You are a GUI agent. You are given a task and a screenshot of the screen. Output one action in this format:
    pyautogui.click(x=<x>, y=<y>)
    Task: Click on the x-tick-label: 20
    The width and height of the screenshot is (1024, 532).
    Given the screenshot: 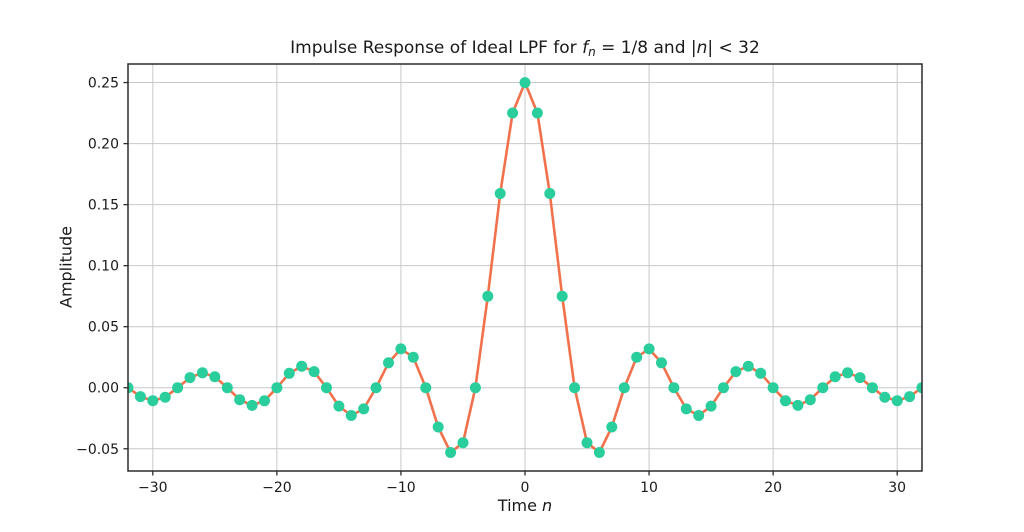 What is the action you would take?
    pyautogui.click(x=773, y=488)
    